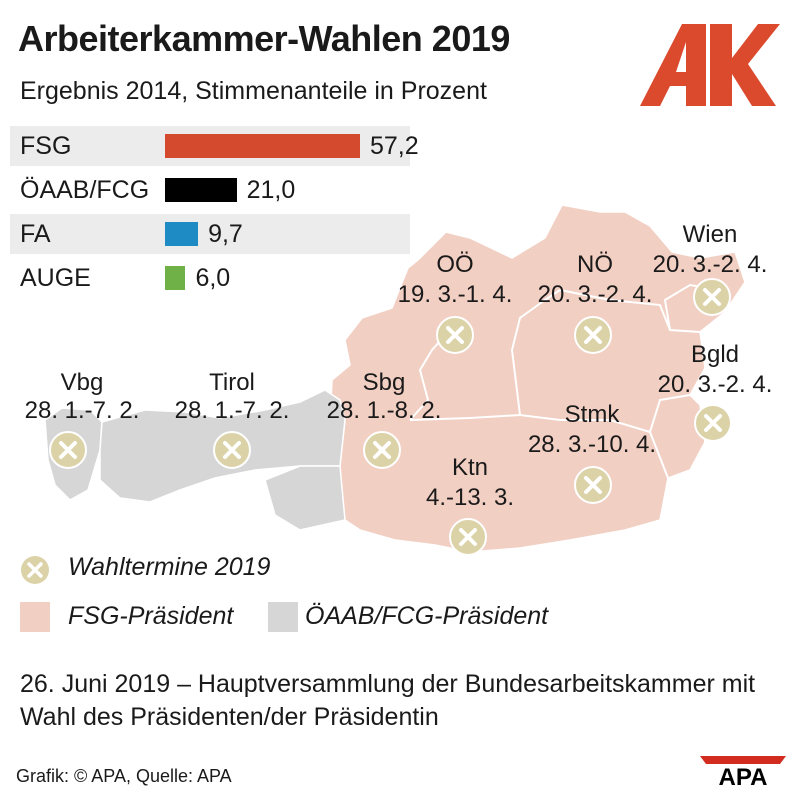  I want to click on region-dates: 19. 3.-1. 4., so click(455, 294).